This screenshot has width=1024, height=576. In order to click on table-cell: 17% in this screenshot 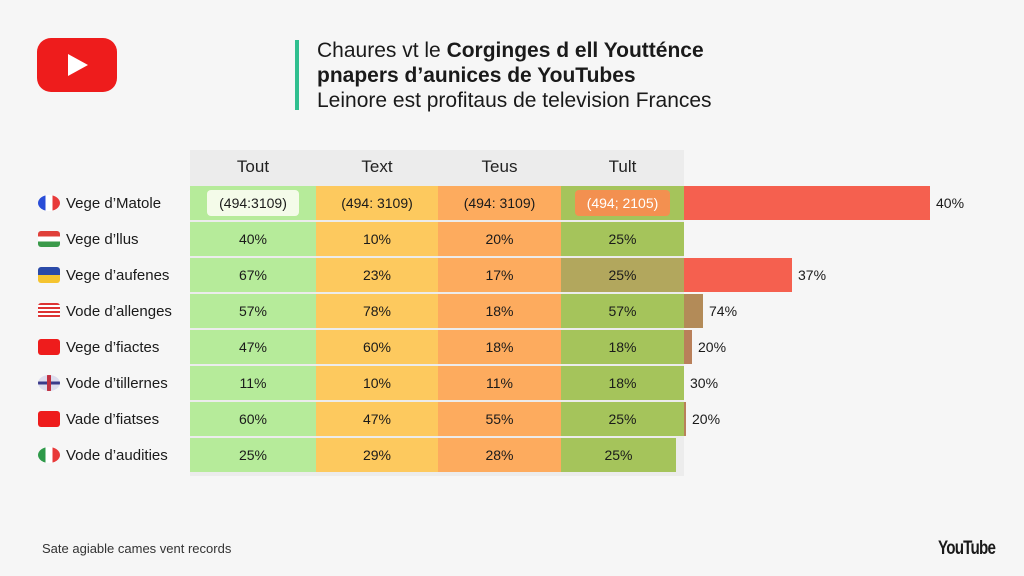, I will do `click(499, 275)`.